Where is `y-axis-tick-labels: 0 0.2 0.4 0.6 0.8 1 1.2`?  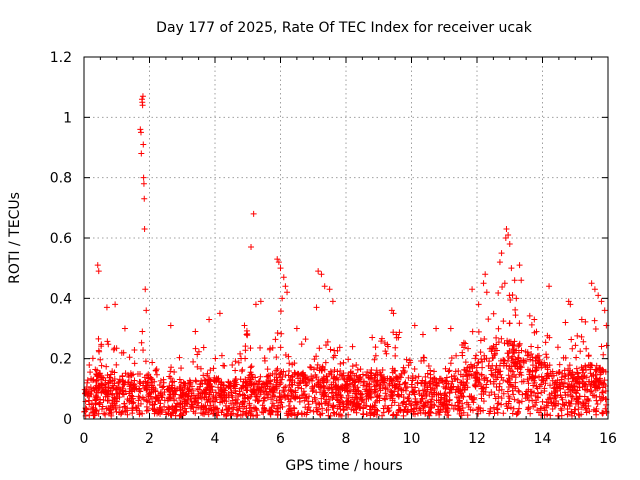 y-axis-tick-labels: 0 0.2 0.4 0.6 0.8 1 1.2 is located at coordinates (61, 239).